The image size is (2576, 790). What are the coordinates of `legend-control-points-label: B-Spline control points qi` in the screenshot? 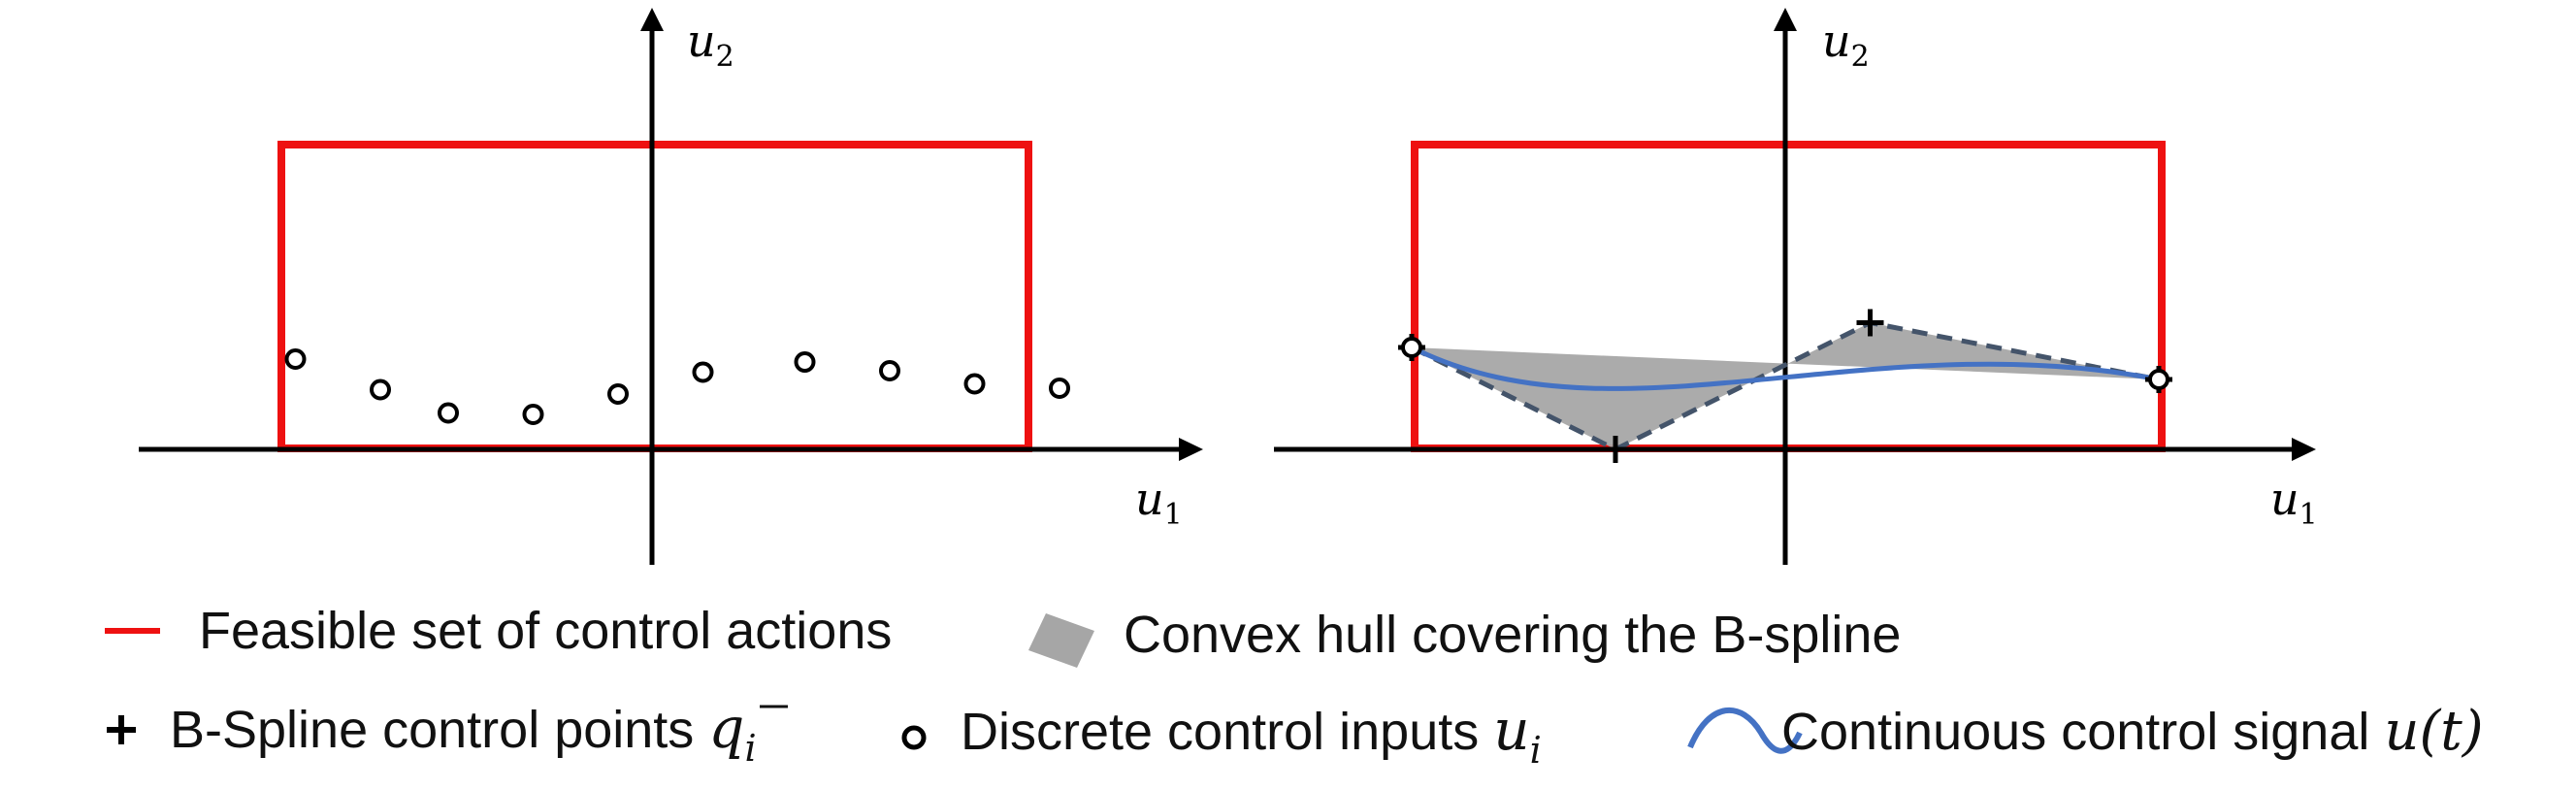 It's located at (464, 732).